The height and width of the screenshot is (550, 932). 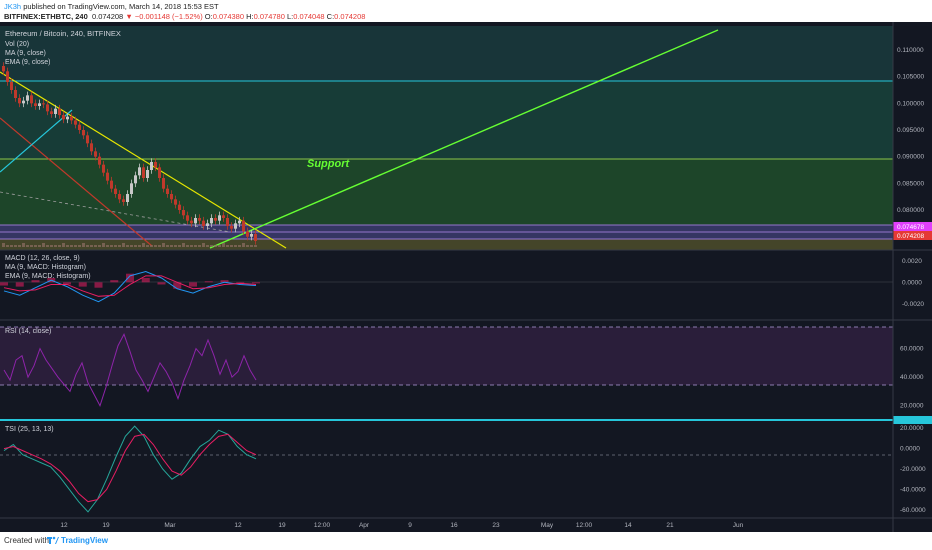 I want to click on down-arrow-icon: ▼, so click(x=129, y=16).